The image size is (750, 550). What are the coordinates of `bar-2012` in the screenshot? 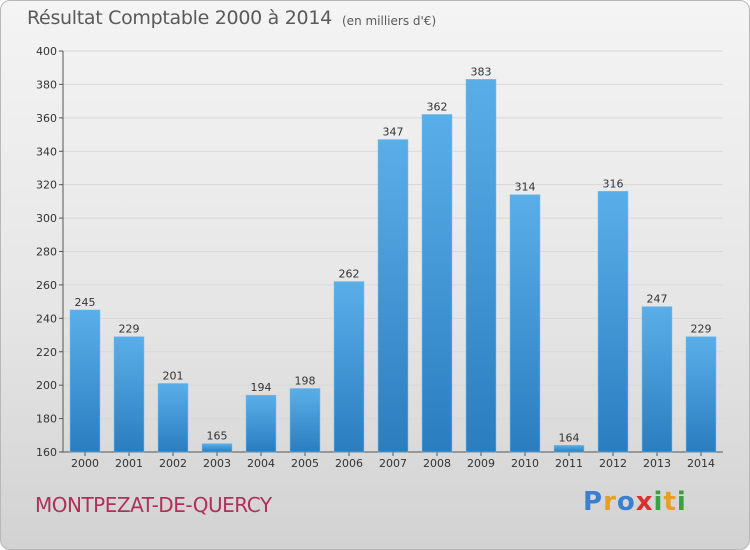 It's located at (613, 322).